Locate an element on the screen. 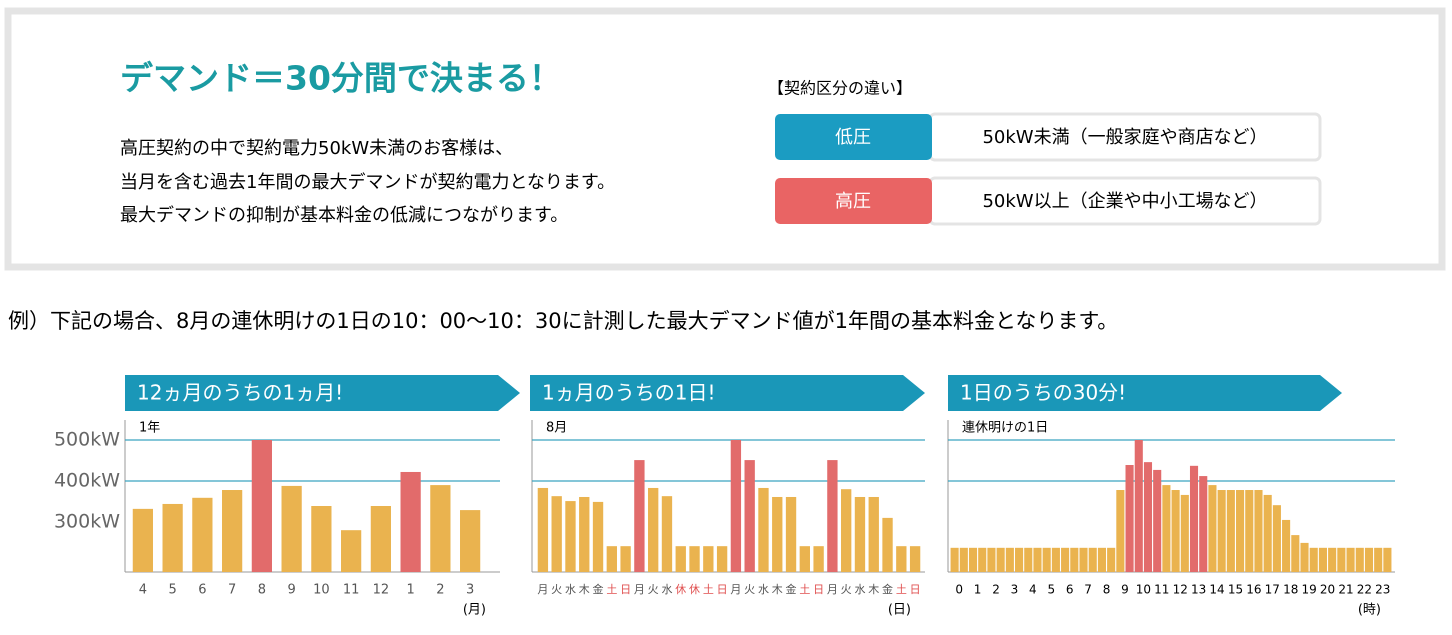  x-tick-label: 3 is located at coordinates (470, 590).